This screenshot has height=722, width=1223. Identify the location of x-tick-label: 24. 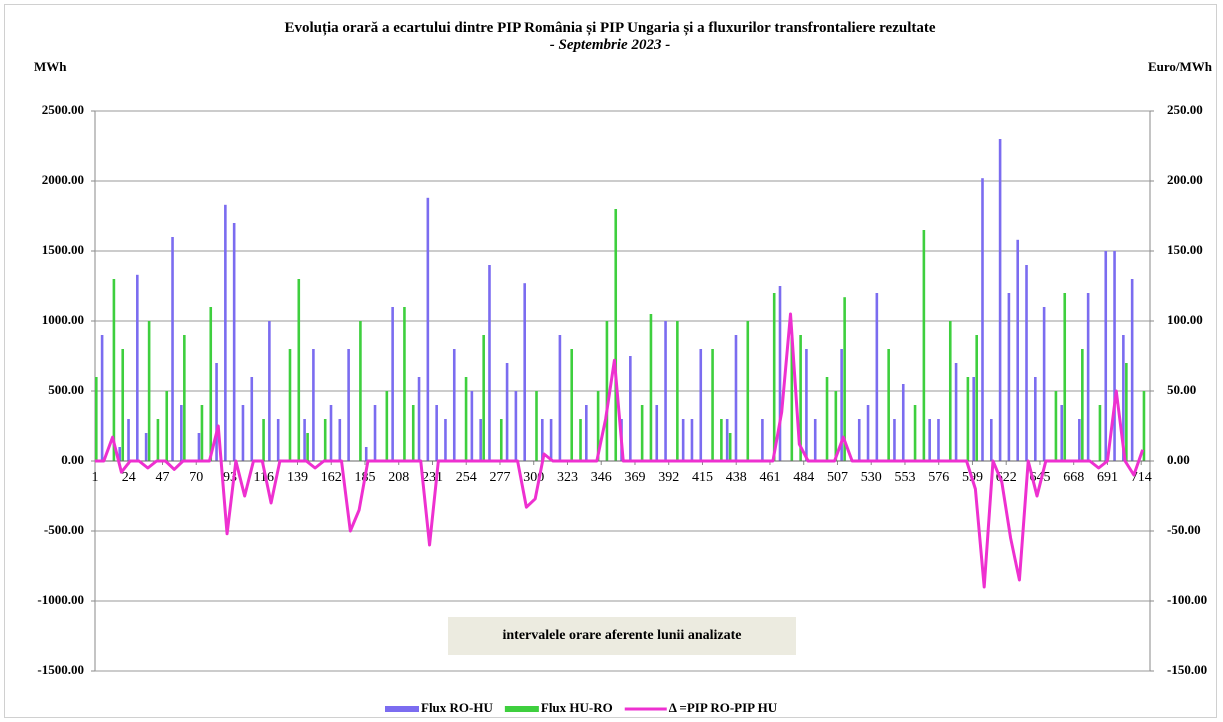
(129, 477).